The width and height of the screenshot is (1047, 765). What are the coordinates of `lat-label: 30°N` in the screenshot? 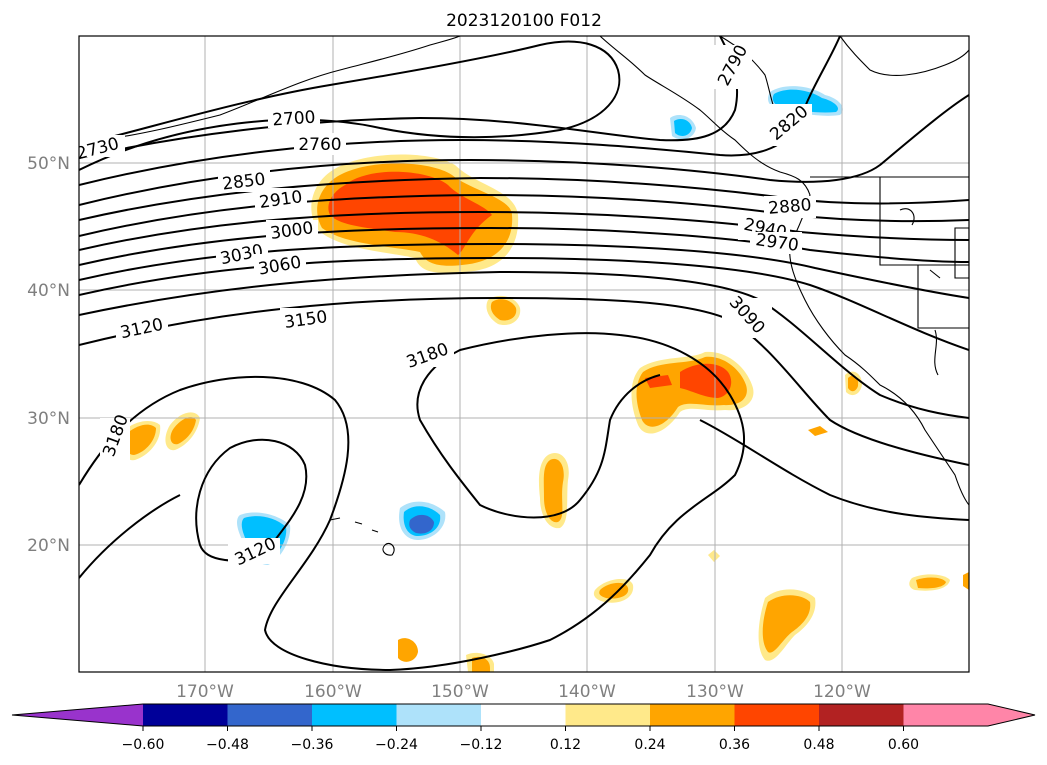 It's located at (48, 419).